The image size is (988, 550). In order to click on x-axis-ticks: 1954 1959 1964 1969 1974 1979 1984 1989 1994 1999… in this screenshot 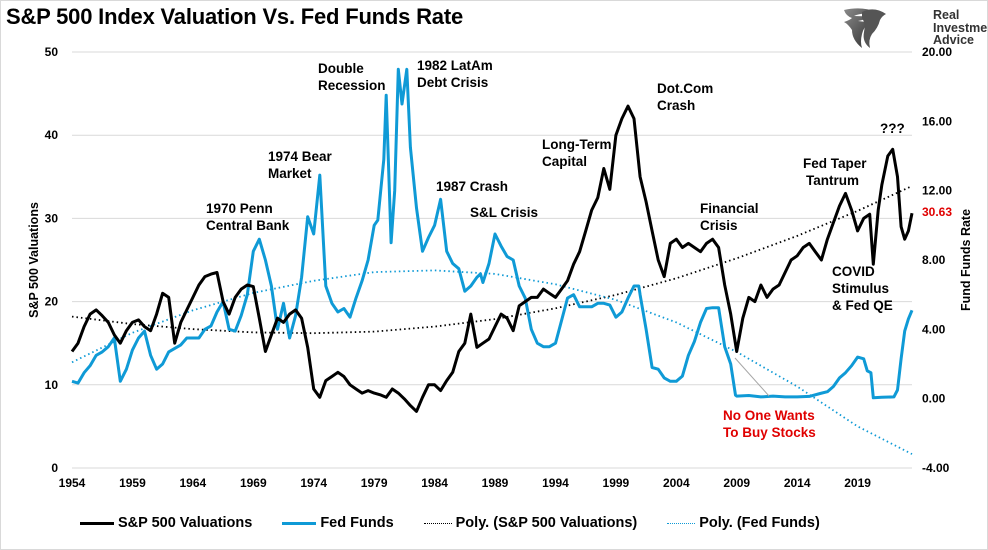, I will do `click(465, 483)`.